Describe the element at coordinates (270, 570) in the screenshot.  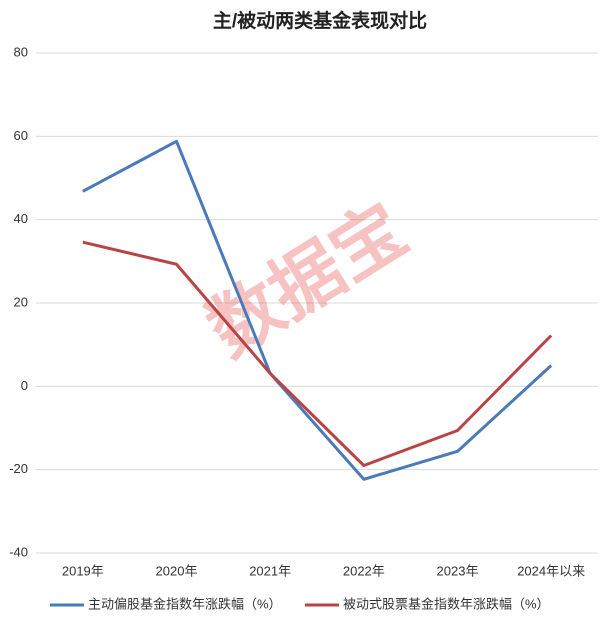
I see `x-tick-label: 2021年` at that location.